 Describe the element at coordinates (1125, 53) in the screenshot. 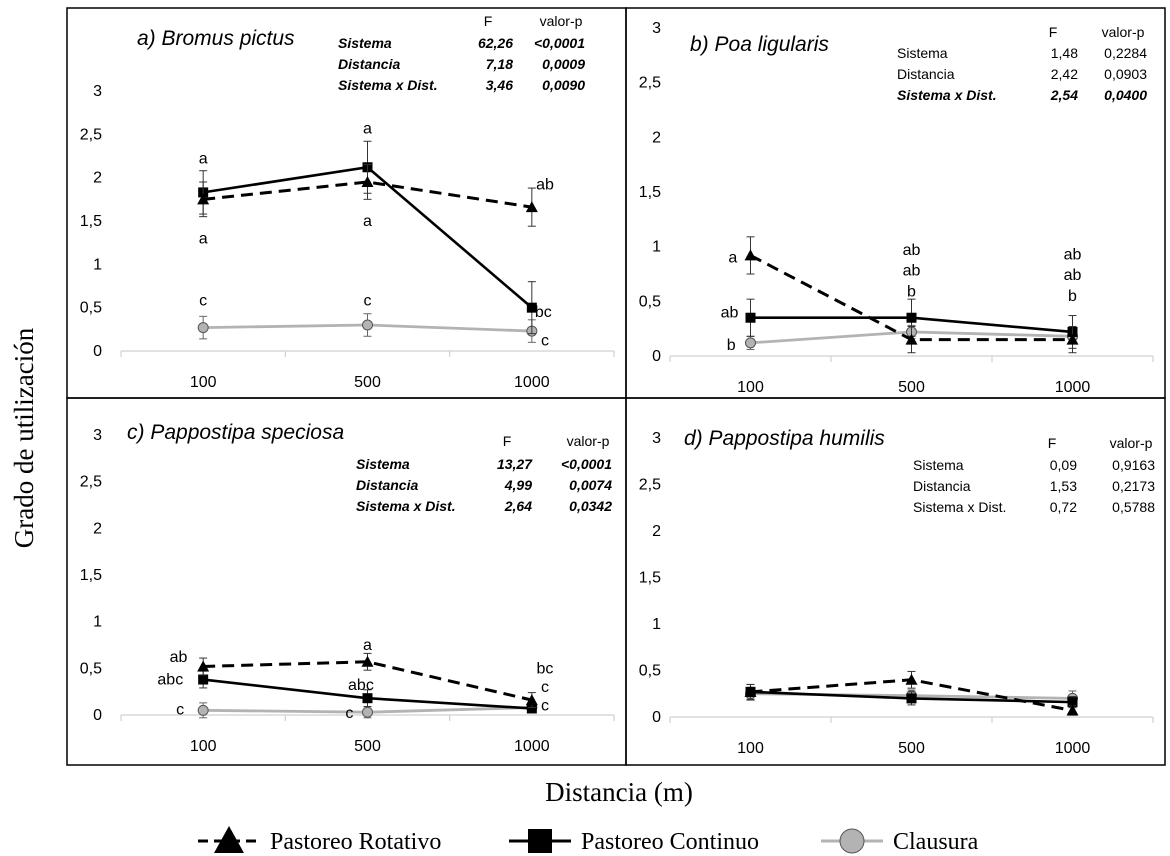

I see `stats-row-p: 0,2284` at that location.